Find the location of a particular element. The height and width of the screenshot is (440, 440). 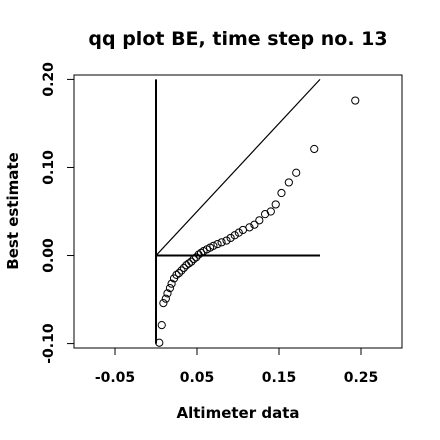

x-tick-label: 0.15 is located at coordinates (279, 378).